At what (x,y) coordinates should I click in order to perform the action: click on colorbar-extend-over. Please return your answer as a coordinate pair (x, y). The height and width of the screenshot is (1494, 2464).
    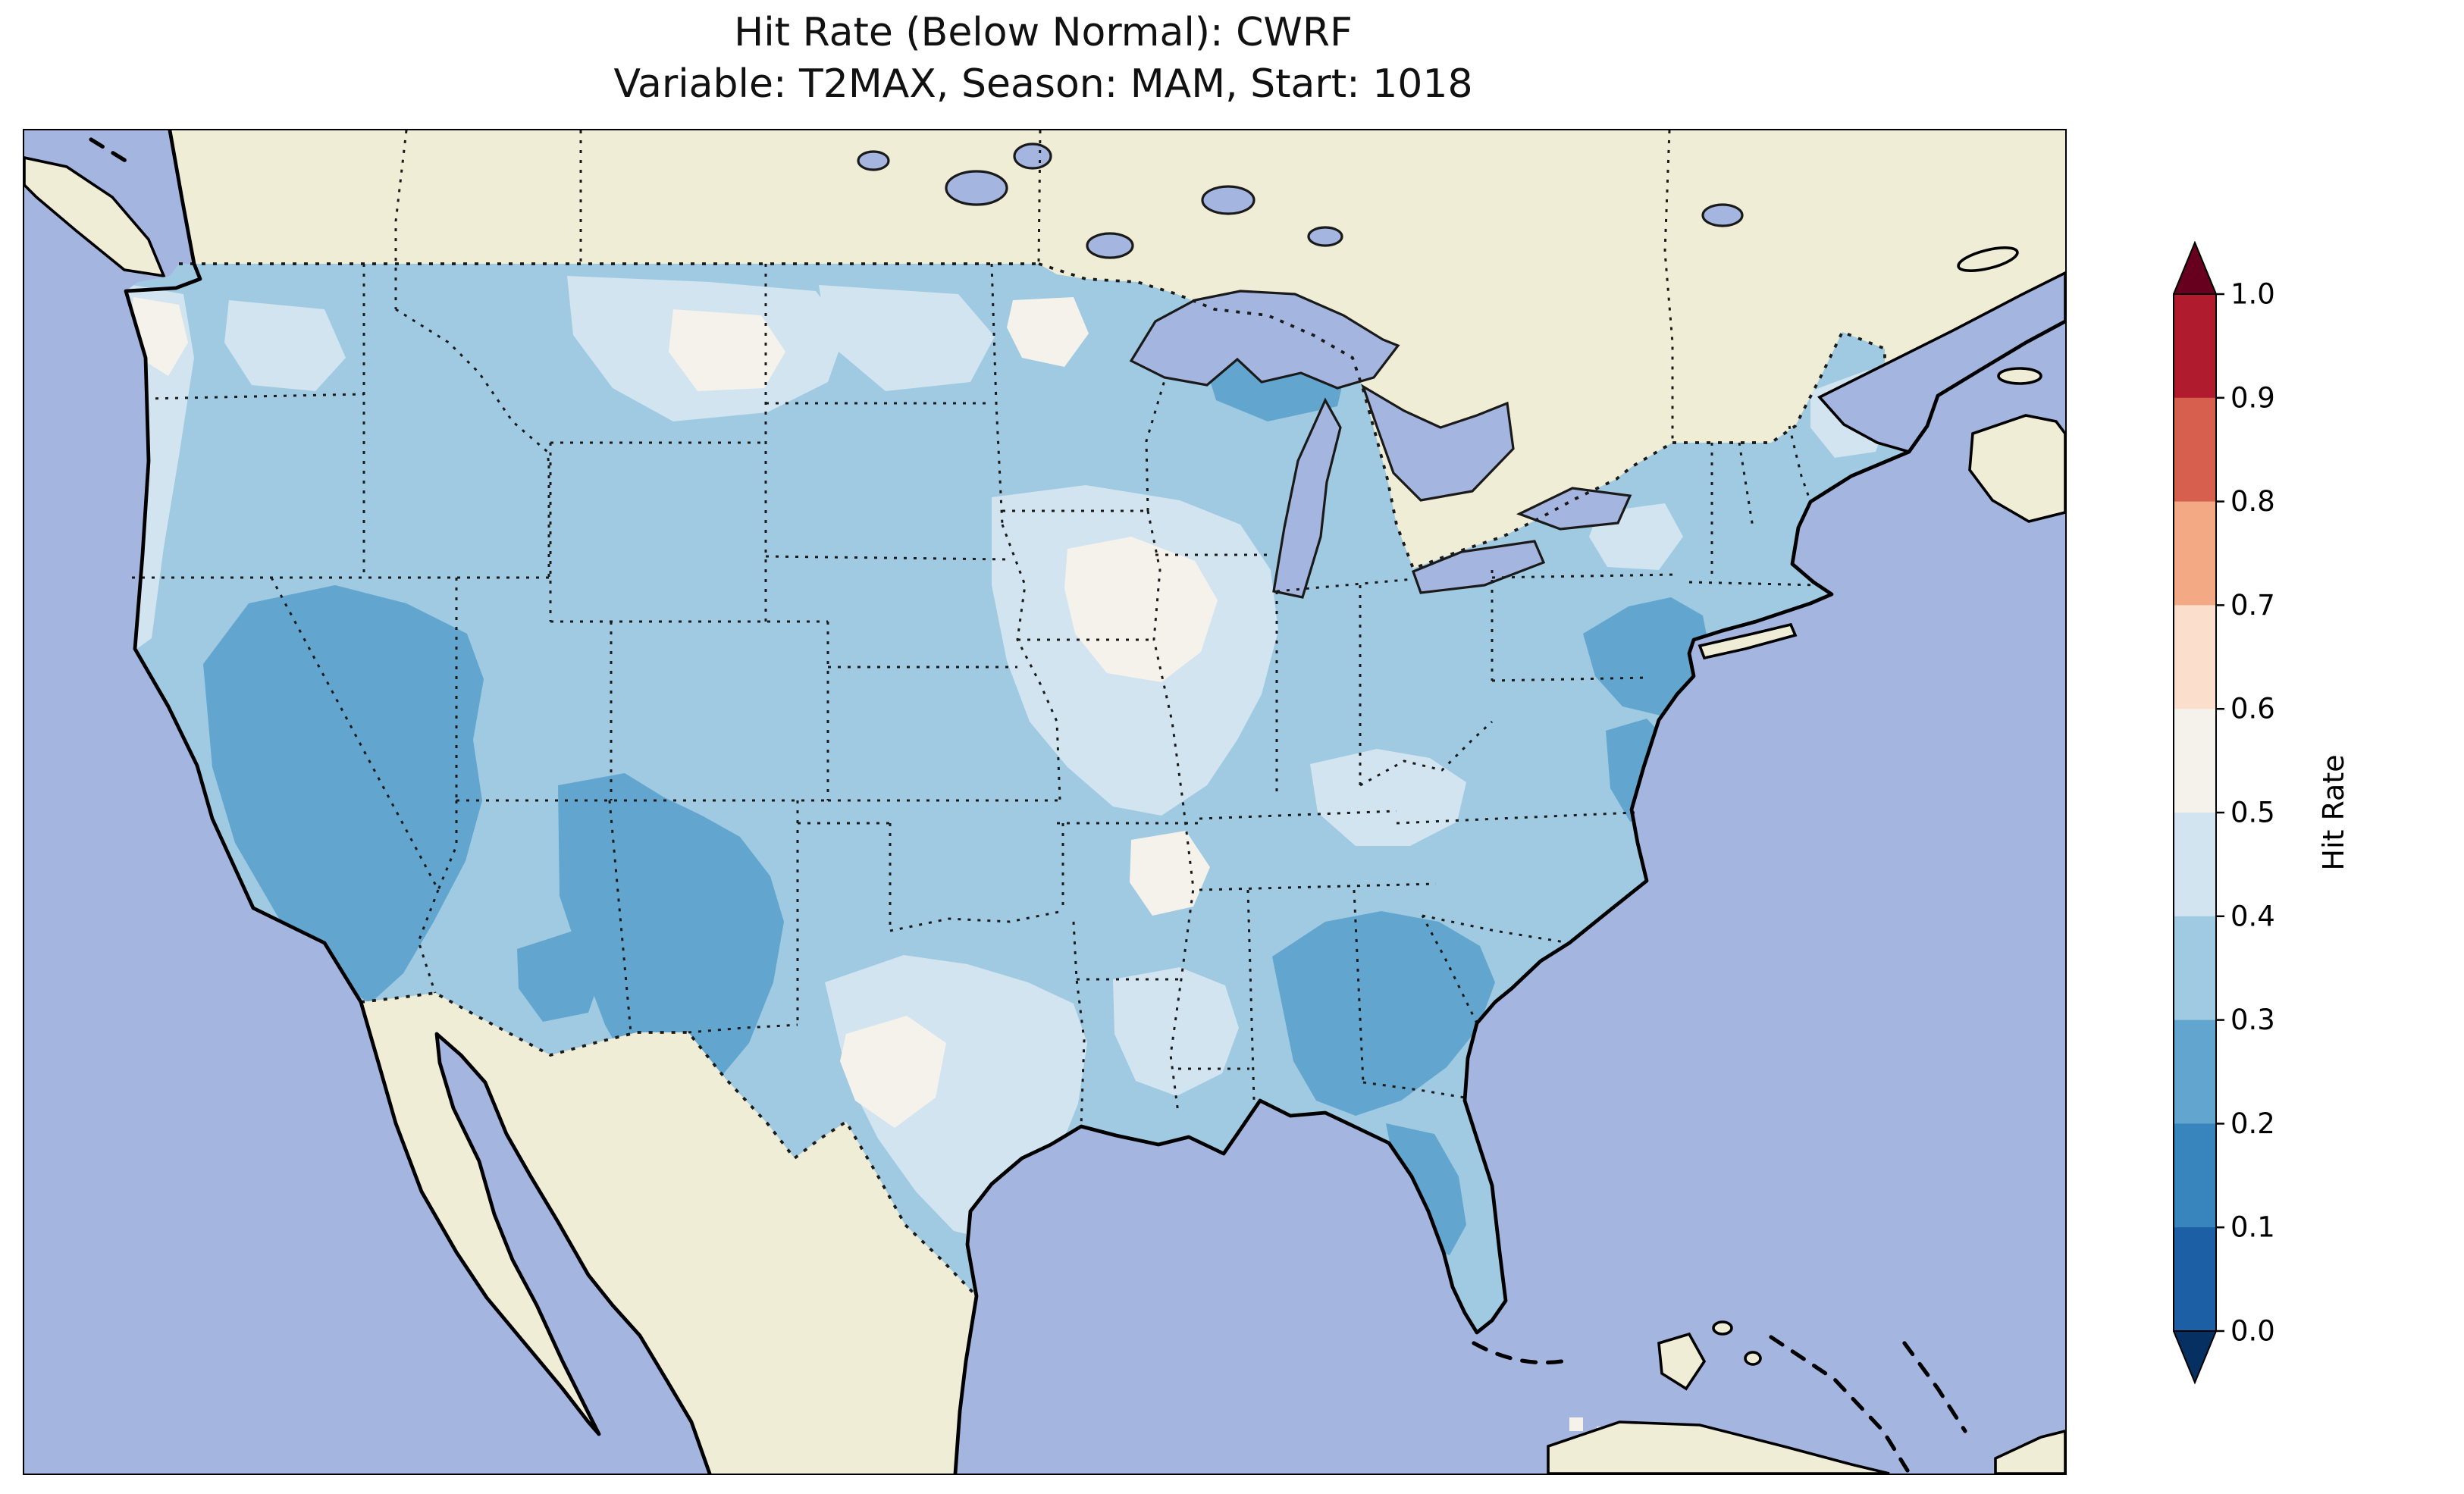
    Looking at the image, I should click on (2196, 268).